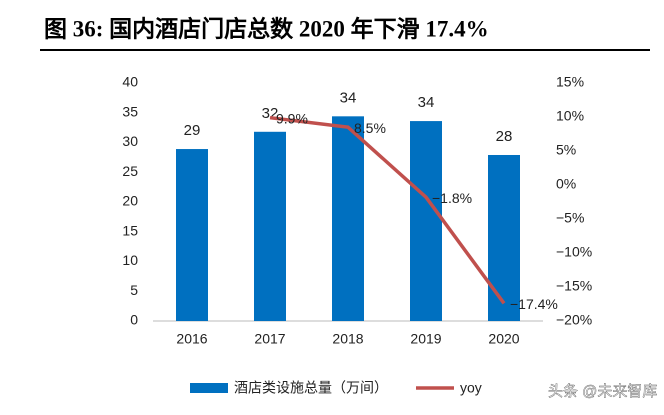 The width and height of the screenshot is (664, 415). I want to click on y-tick-label: 35, so click(130, 111).